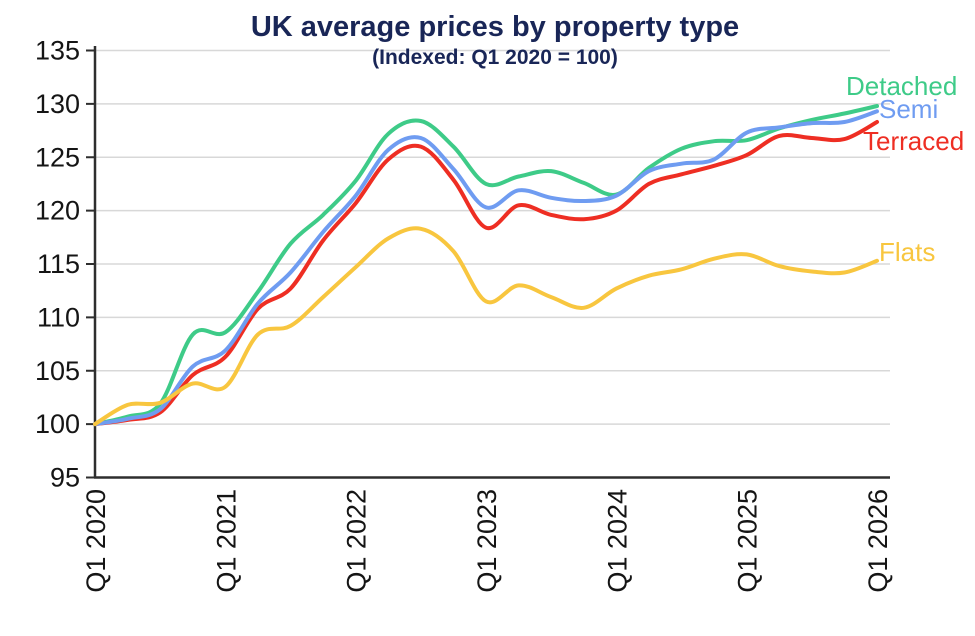  Describe the element at coordinates (65, 478) in the screenshot. I see `y-tick-label-95: 95` at that location.